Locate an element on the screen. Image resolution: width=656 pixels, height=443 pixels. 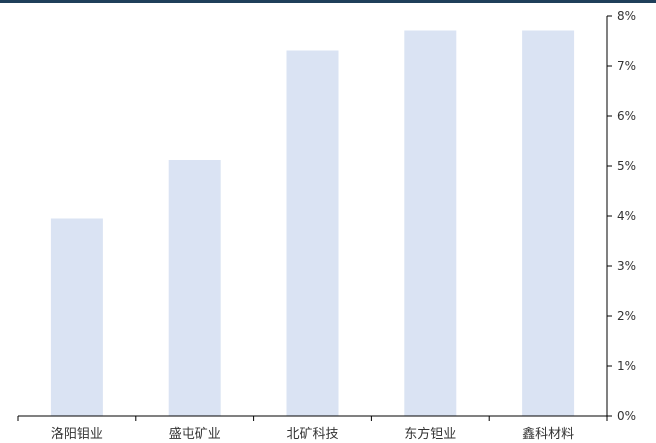
x-tick-label: 盛屯矿业 is located at coordinates (195, 434).